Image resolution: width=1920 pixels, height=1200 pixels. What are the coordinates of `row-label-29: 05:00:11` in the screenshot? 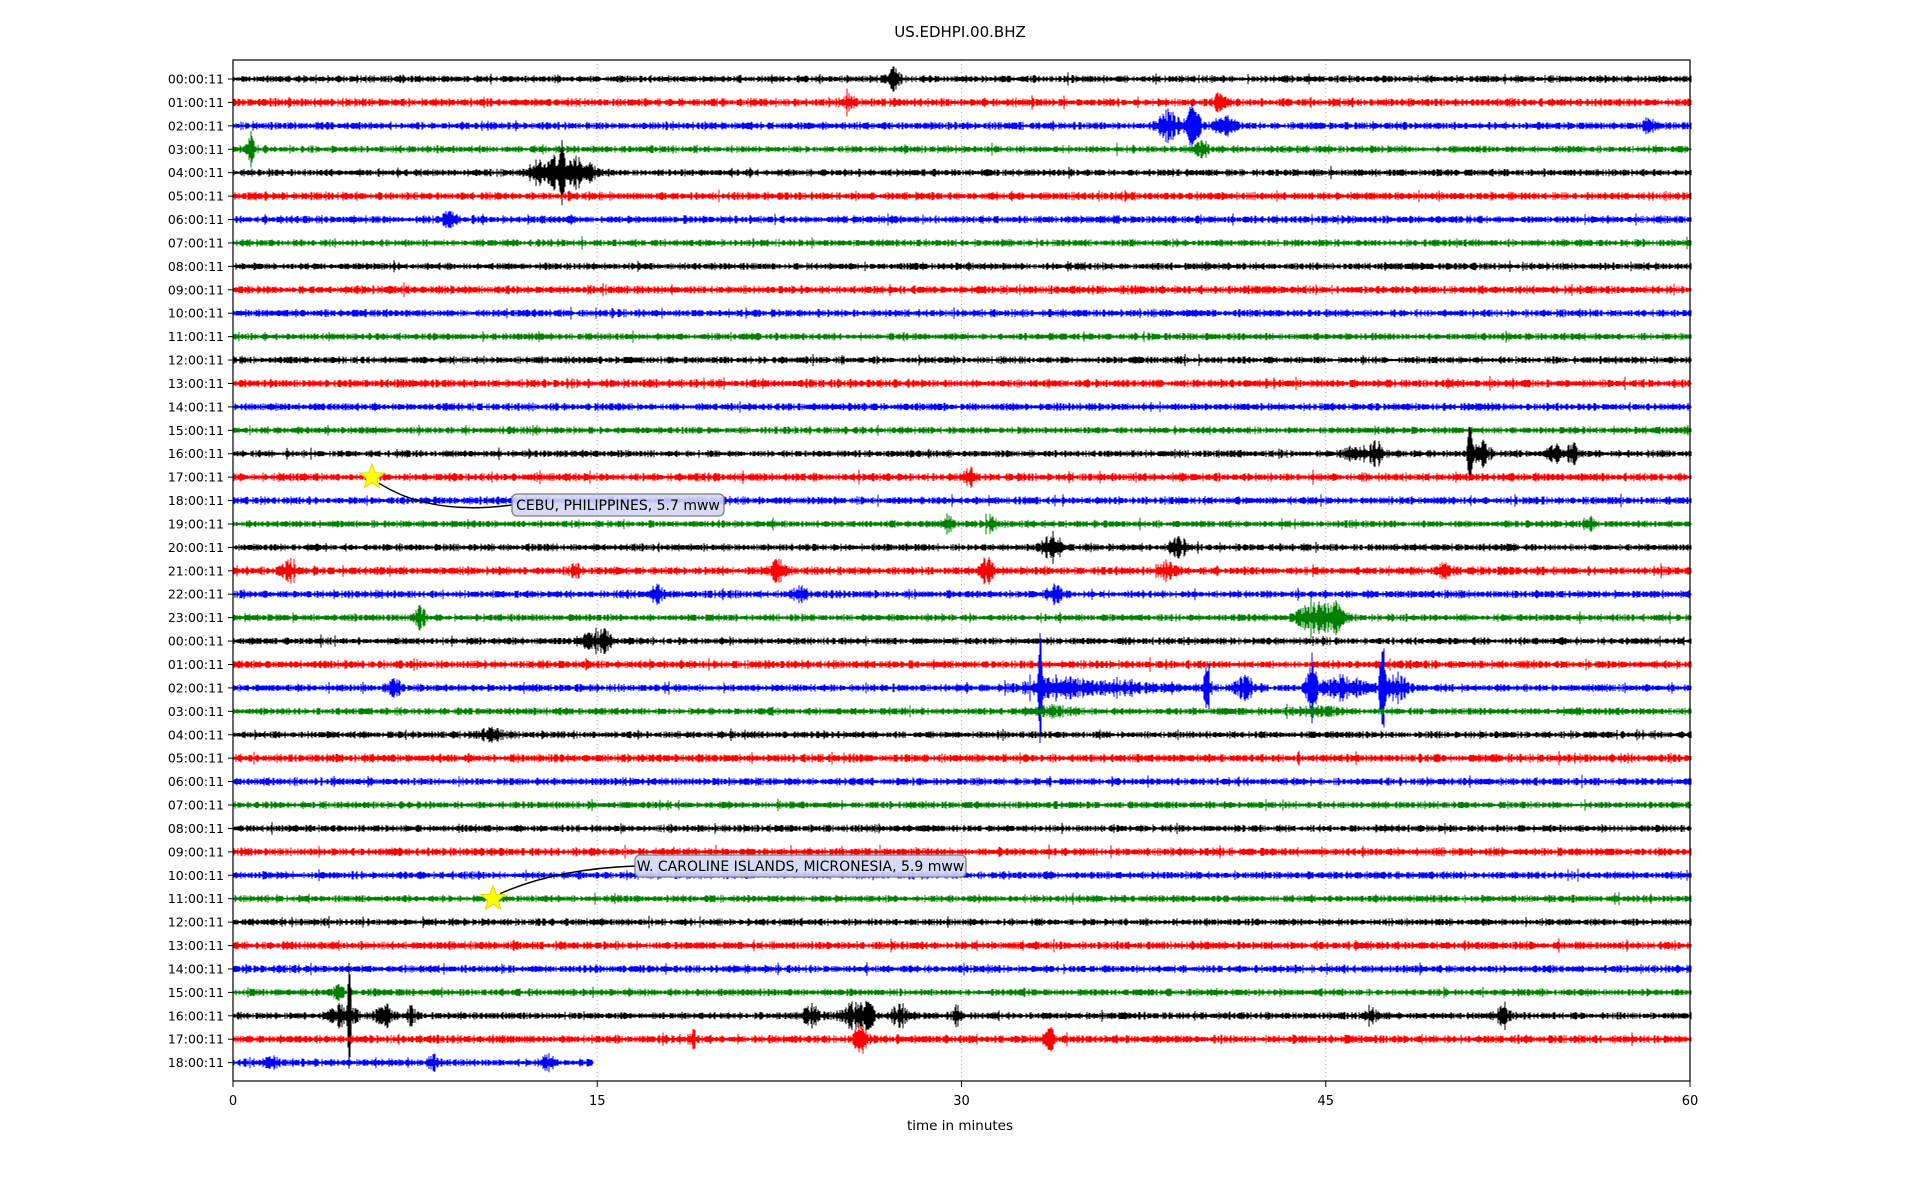 It's located at (196, 758).